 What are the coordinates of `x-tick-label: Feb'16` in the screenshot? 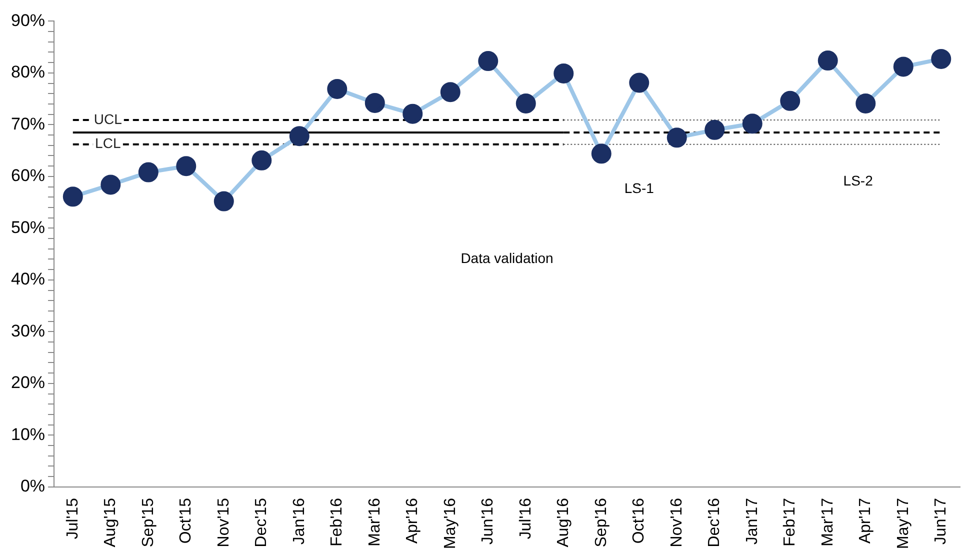 It's located at (337, 522).